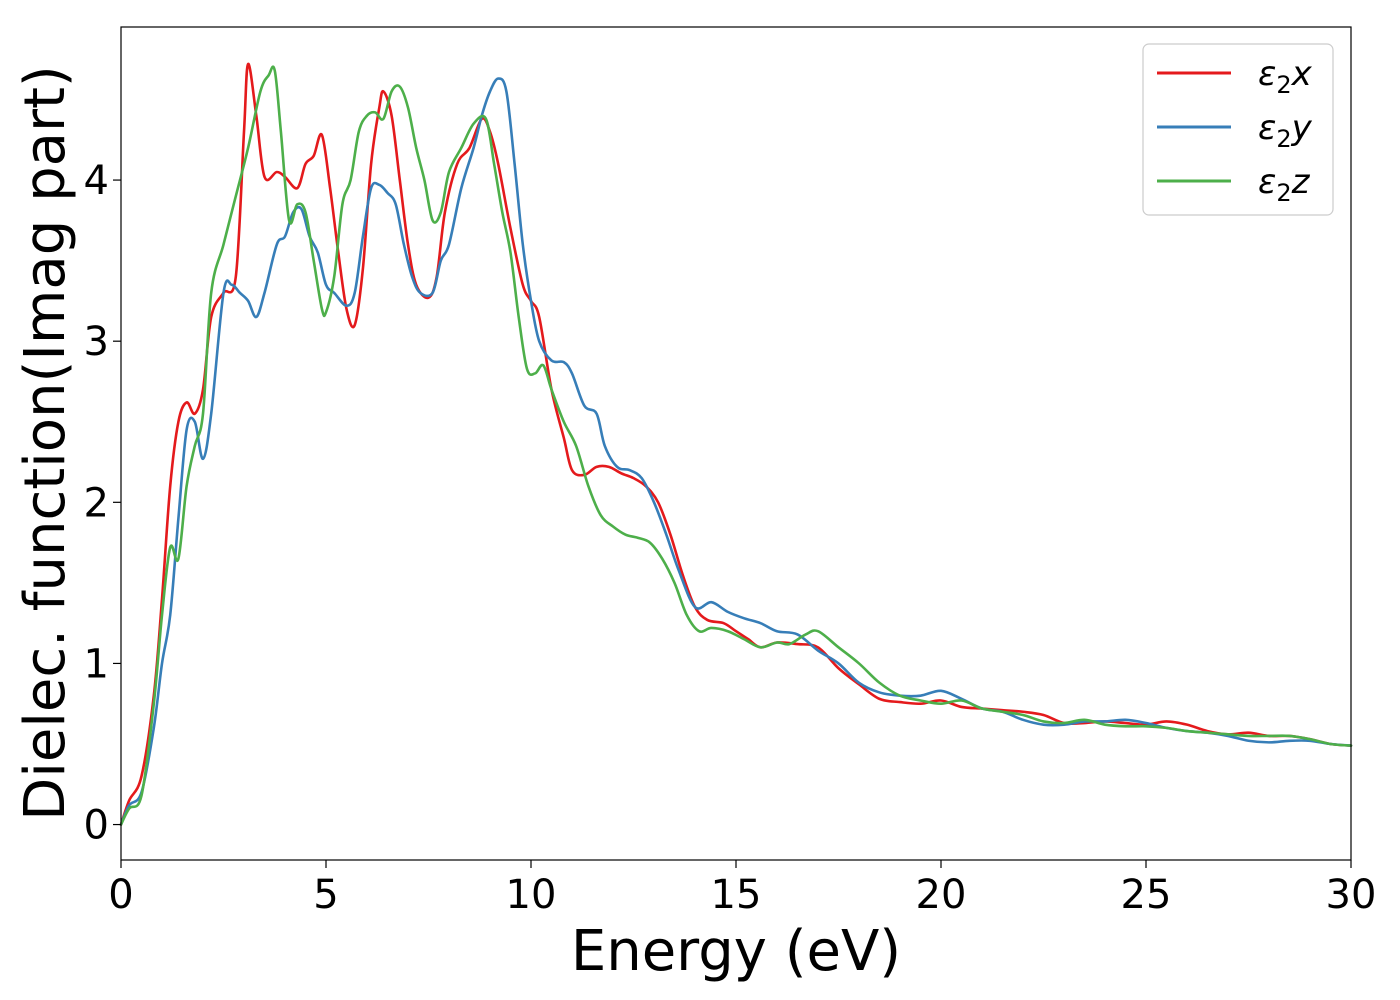  Describe the element at coordinates (96, 181) in the screenshot. I see `y-tick-label: 4` at that location.